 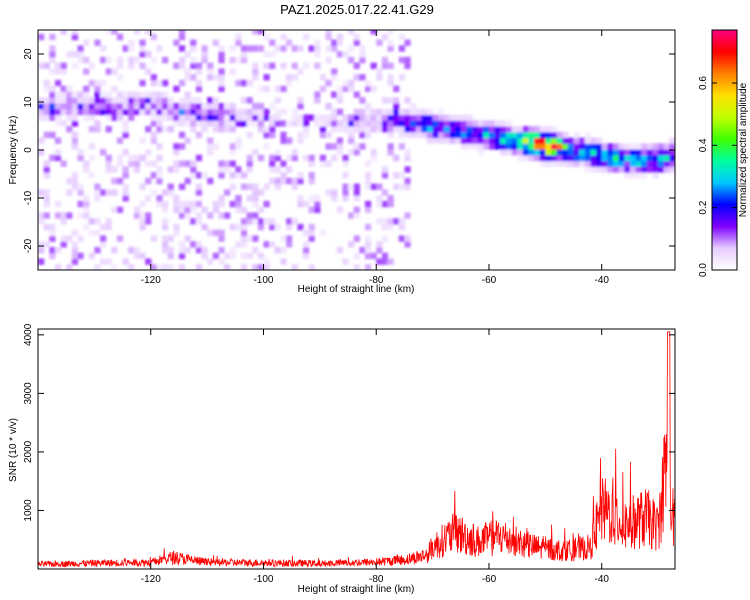 What do you see at coordinates (28, 510) in the screenshot?
I see `y-tick-label: 1000` at bounding box center [28, 510].